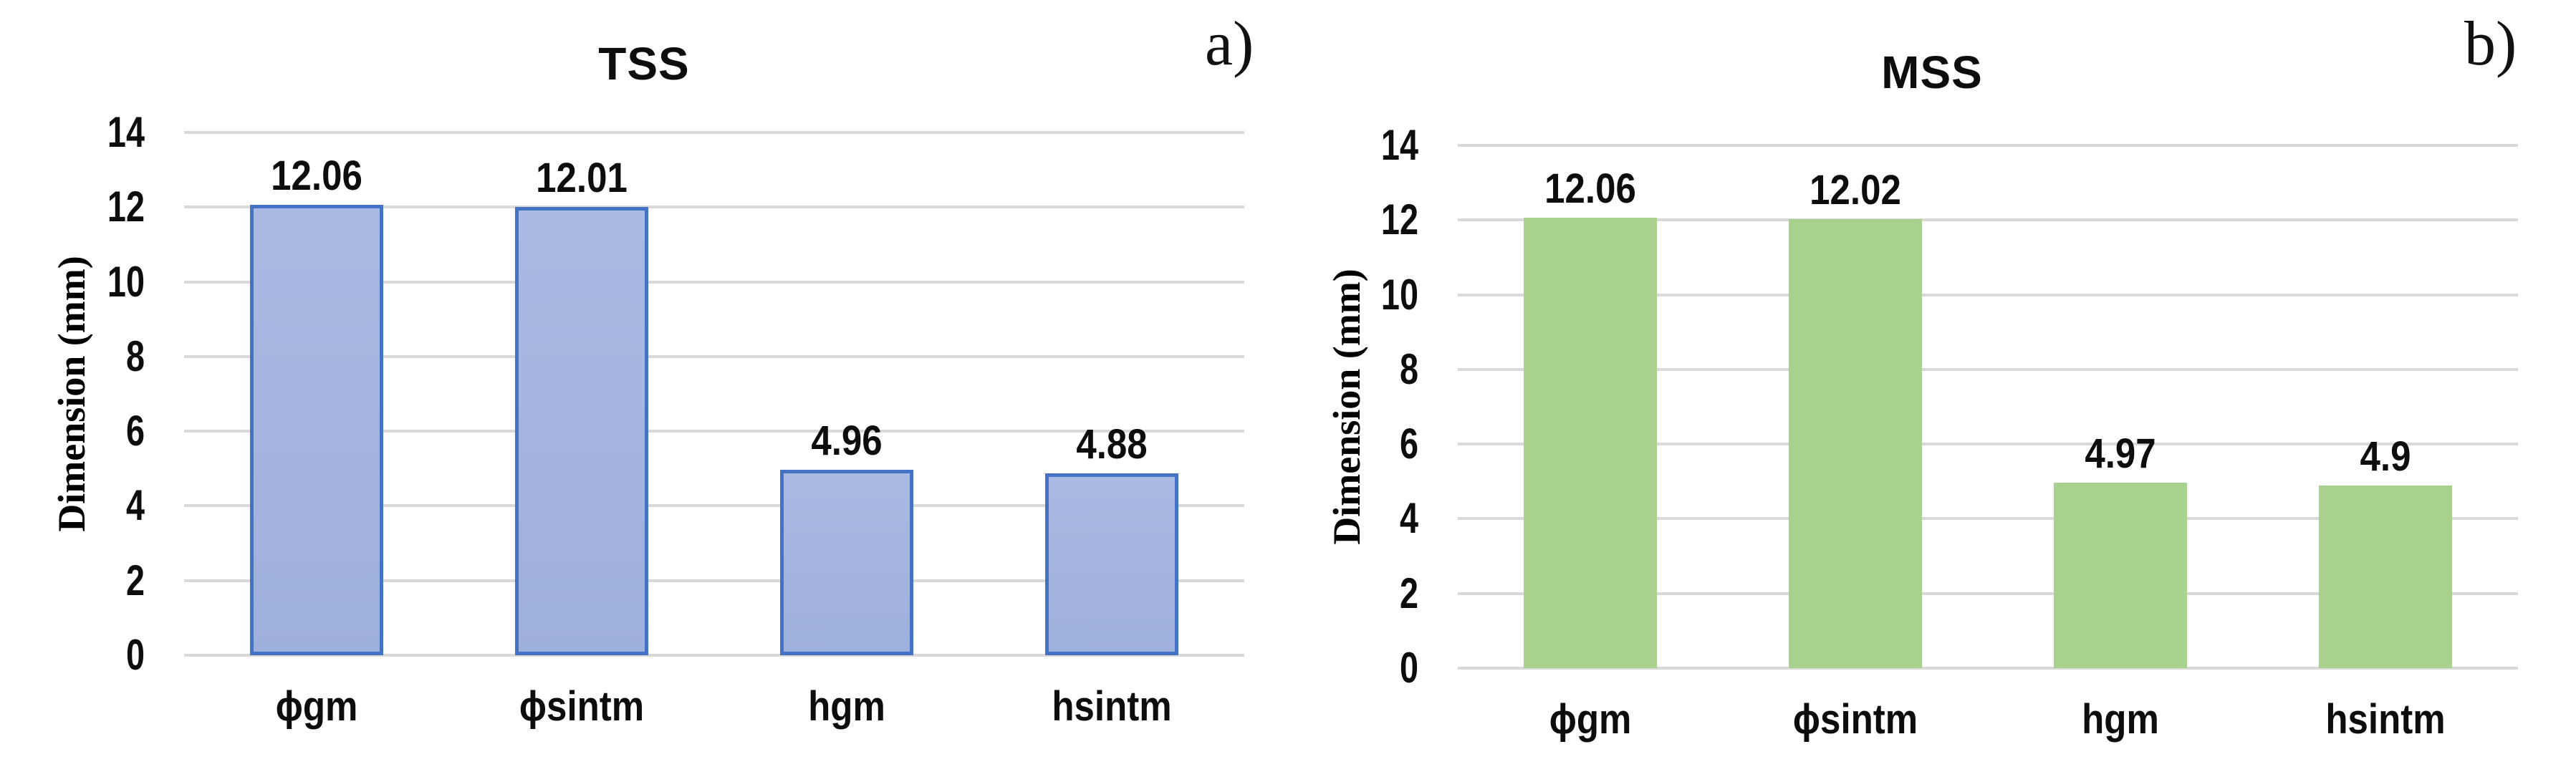 Image resolution: width=2576 pixels, height=782 pixels. I want to click on chart-title-mss: MSS, so click(1932, 73).